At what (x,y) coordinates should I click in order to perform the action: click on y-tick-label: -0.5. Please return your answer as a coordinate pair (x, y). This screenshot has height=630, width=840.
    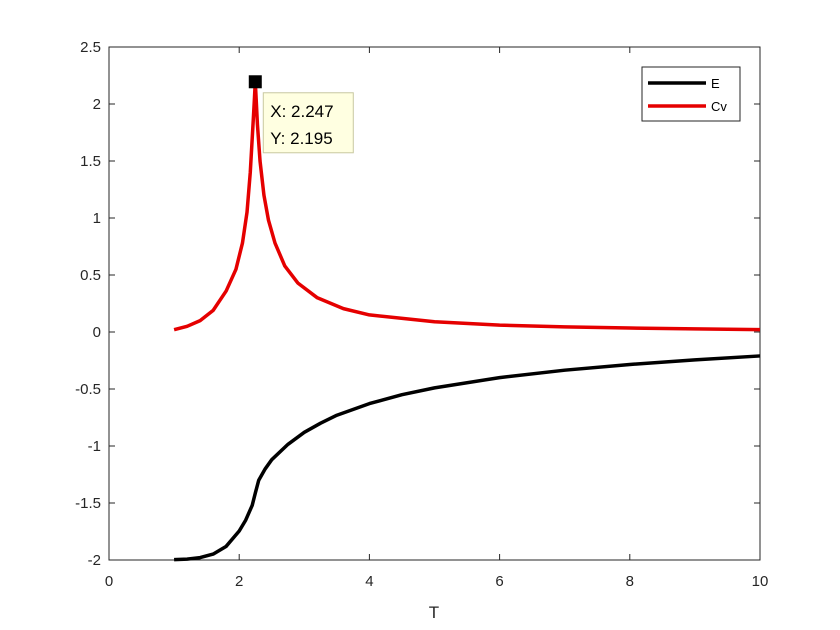
    Looking at the image, I should click on (88, 389).